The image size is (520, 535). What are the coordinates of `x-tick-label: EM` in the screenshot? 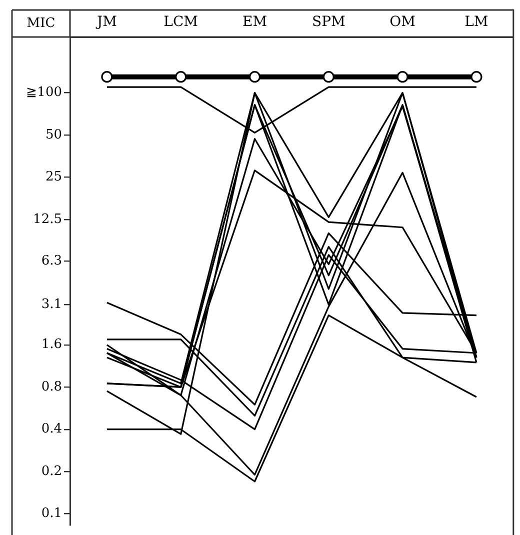 It's located at (255, 22).